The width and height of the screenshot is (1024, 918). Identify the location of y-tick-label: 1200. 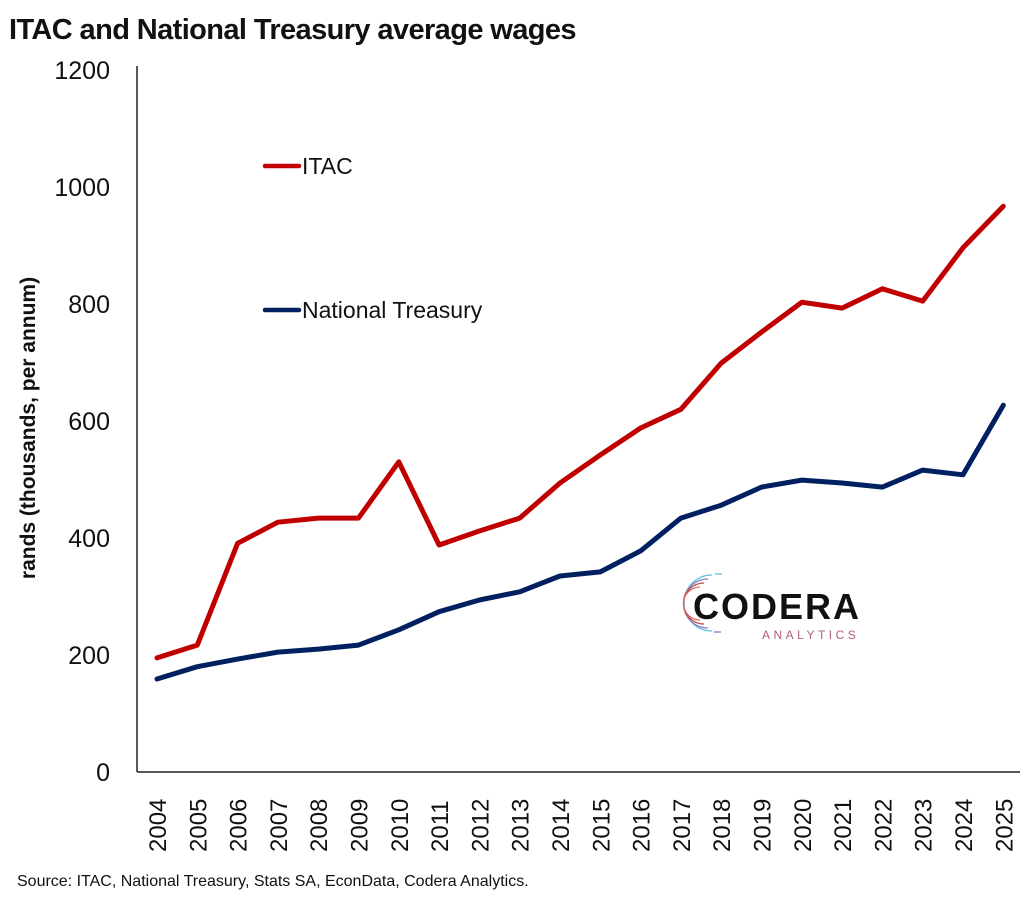
(82, 71).